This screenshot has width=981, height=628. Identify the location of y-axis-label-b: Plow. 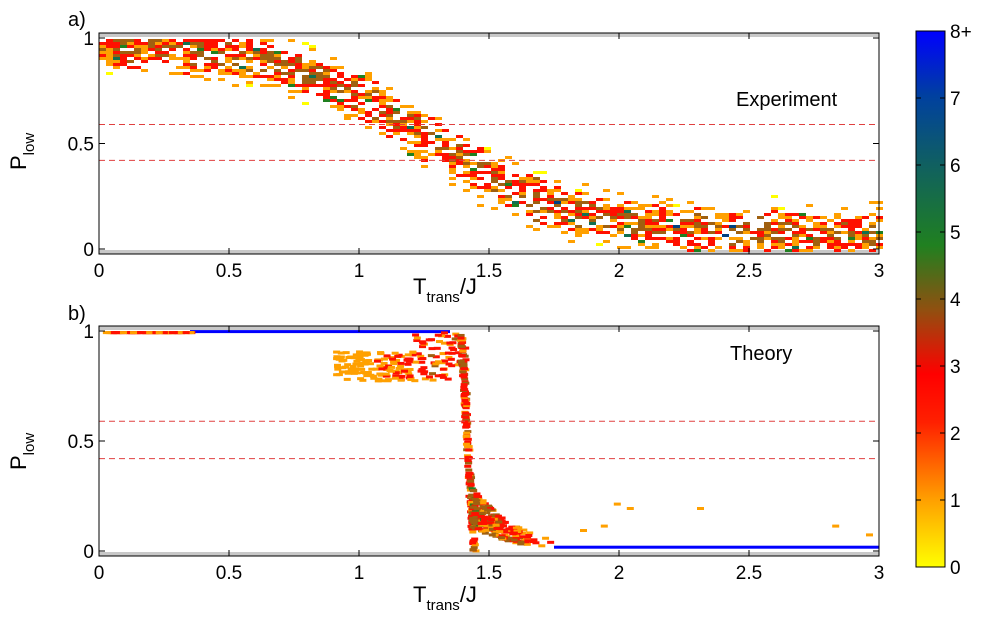
(22, 451).